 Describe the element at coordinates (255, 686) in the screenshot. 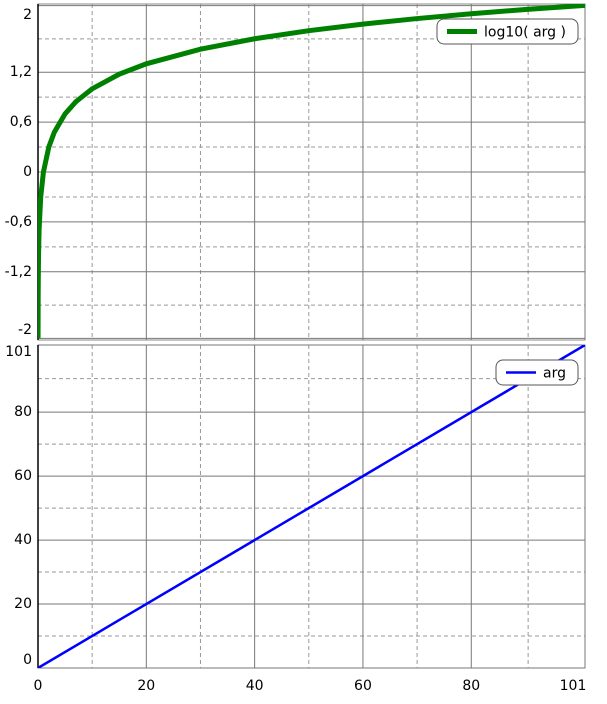

I see `x-tick-label: 40` at that location.